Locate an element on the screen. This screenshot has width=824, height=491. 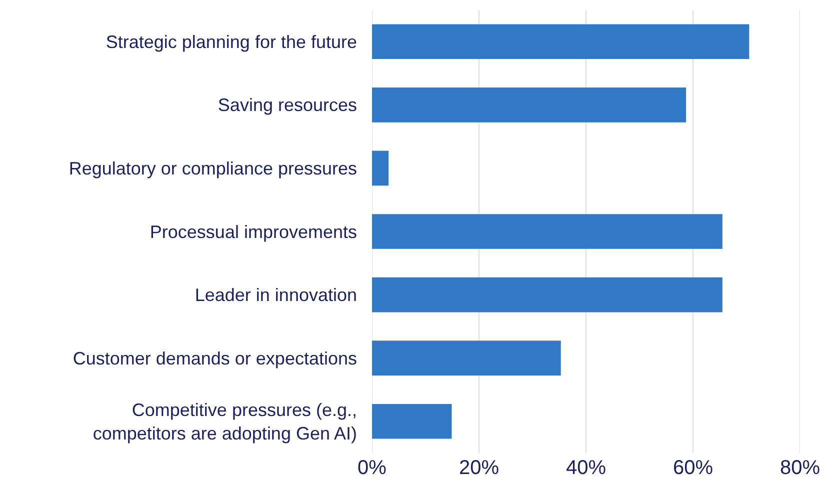
x-tick-label: 0% is located at coordinates (372, 468).